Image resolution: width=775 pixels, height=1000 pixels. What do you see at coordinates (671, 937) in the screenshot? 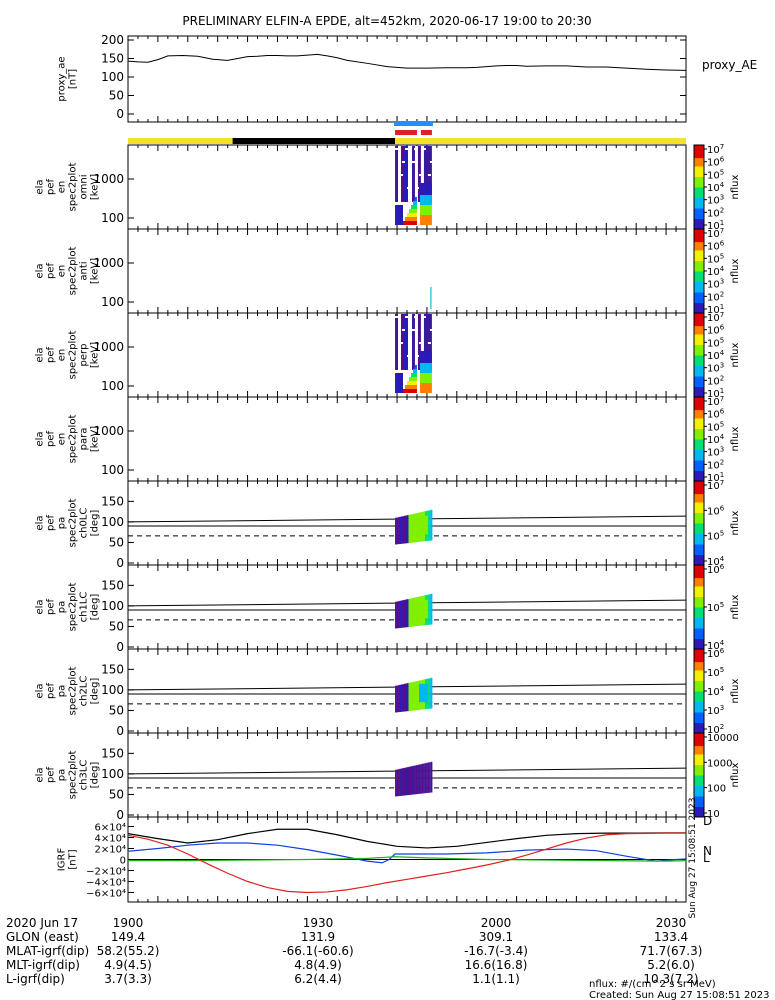
I see `footer-row-value: 133.4` at bounding box center [671, 937].